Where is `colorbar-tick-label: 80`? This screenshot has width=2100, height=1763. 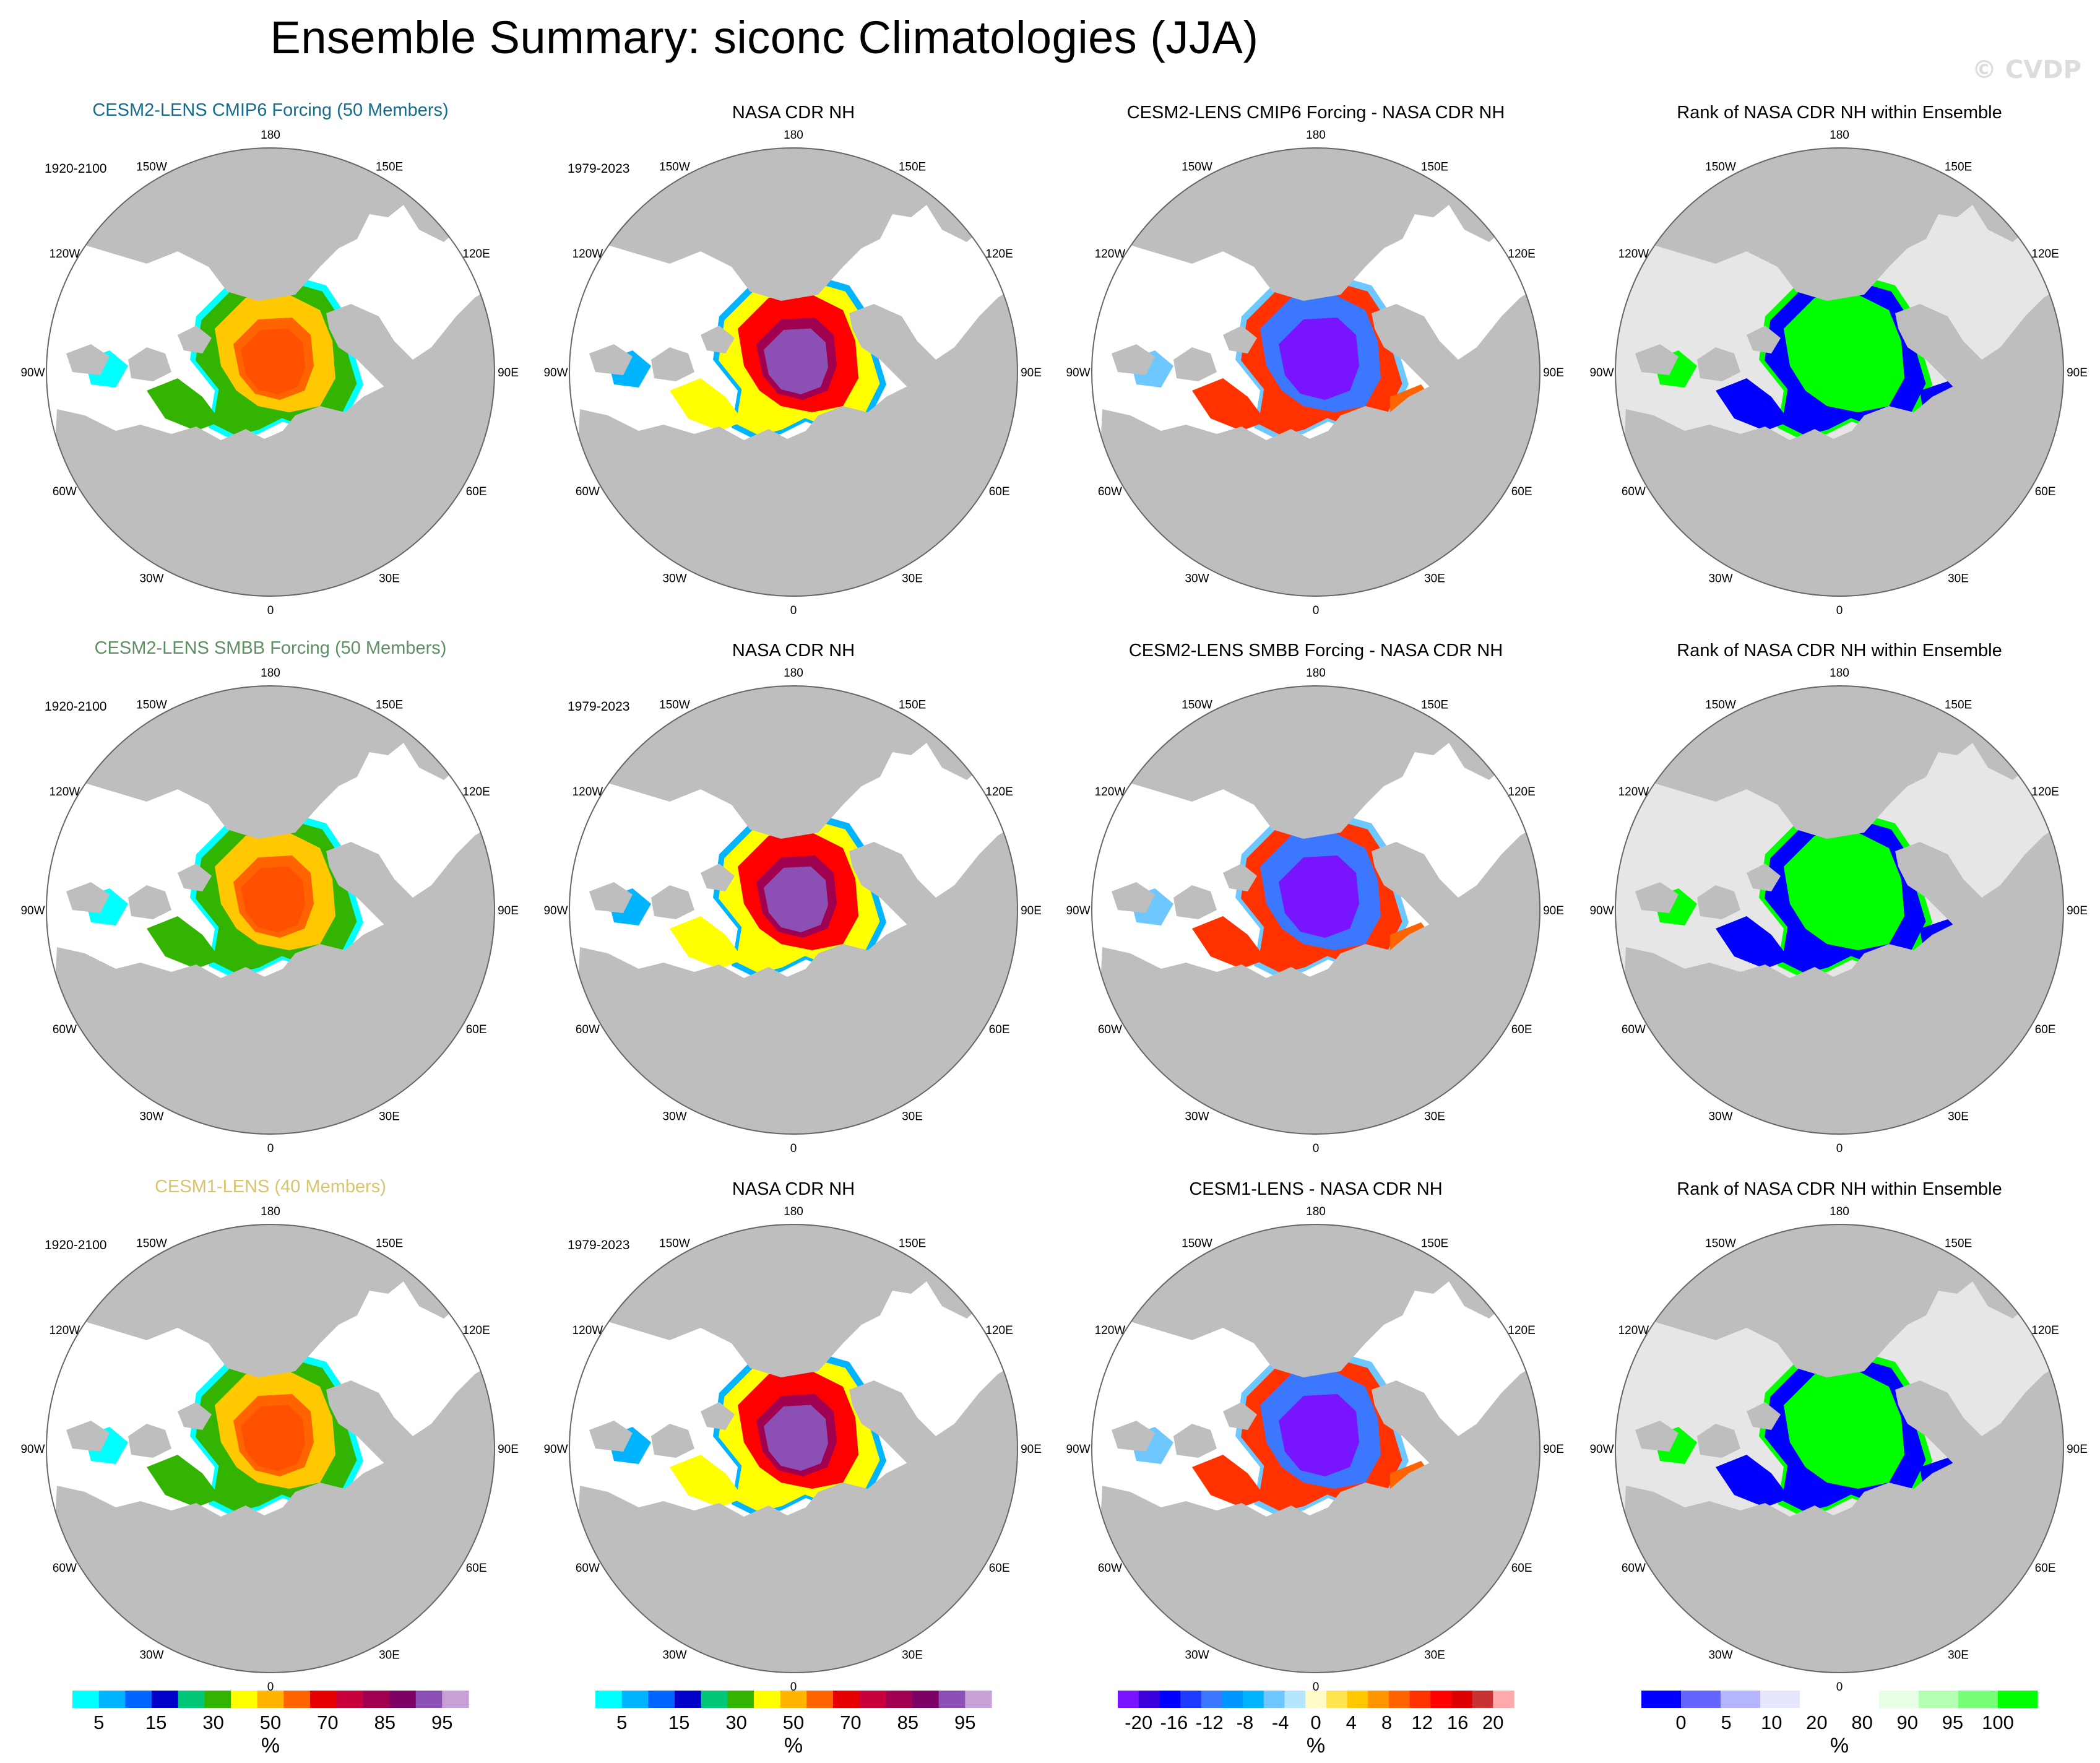 colorbar-tick-label: 80 is located at coordinates (1861, 1722).